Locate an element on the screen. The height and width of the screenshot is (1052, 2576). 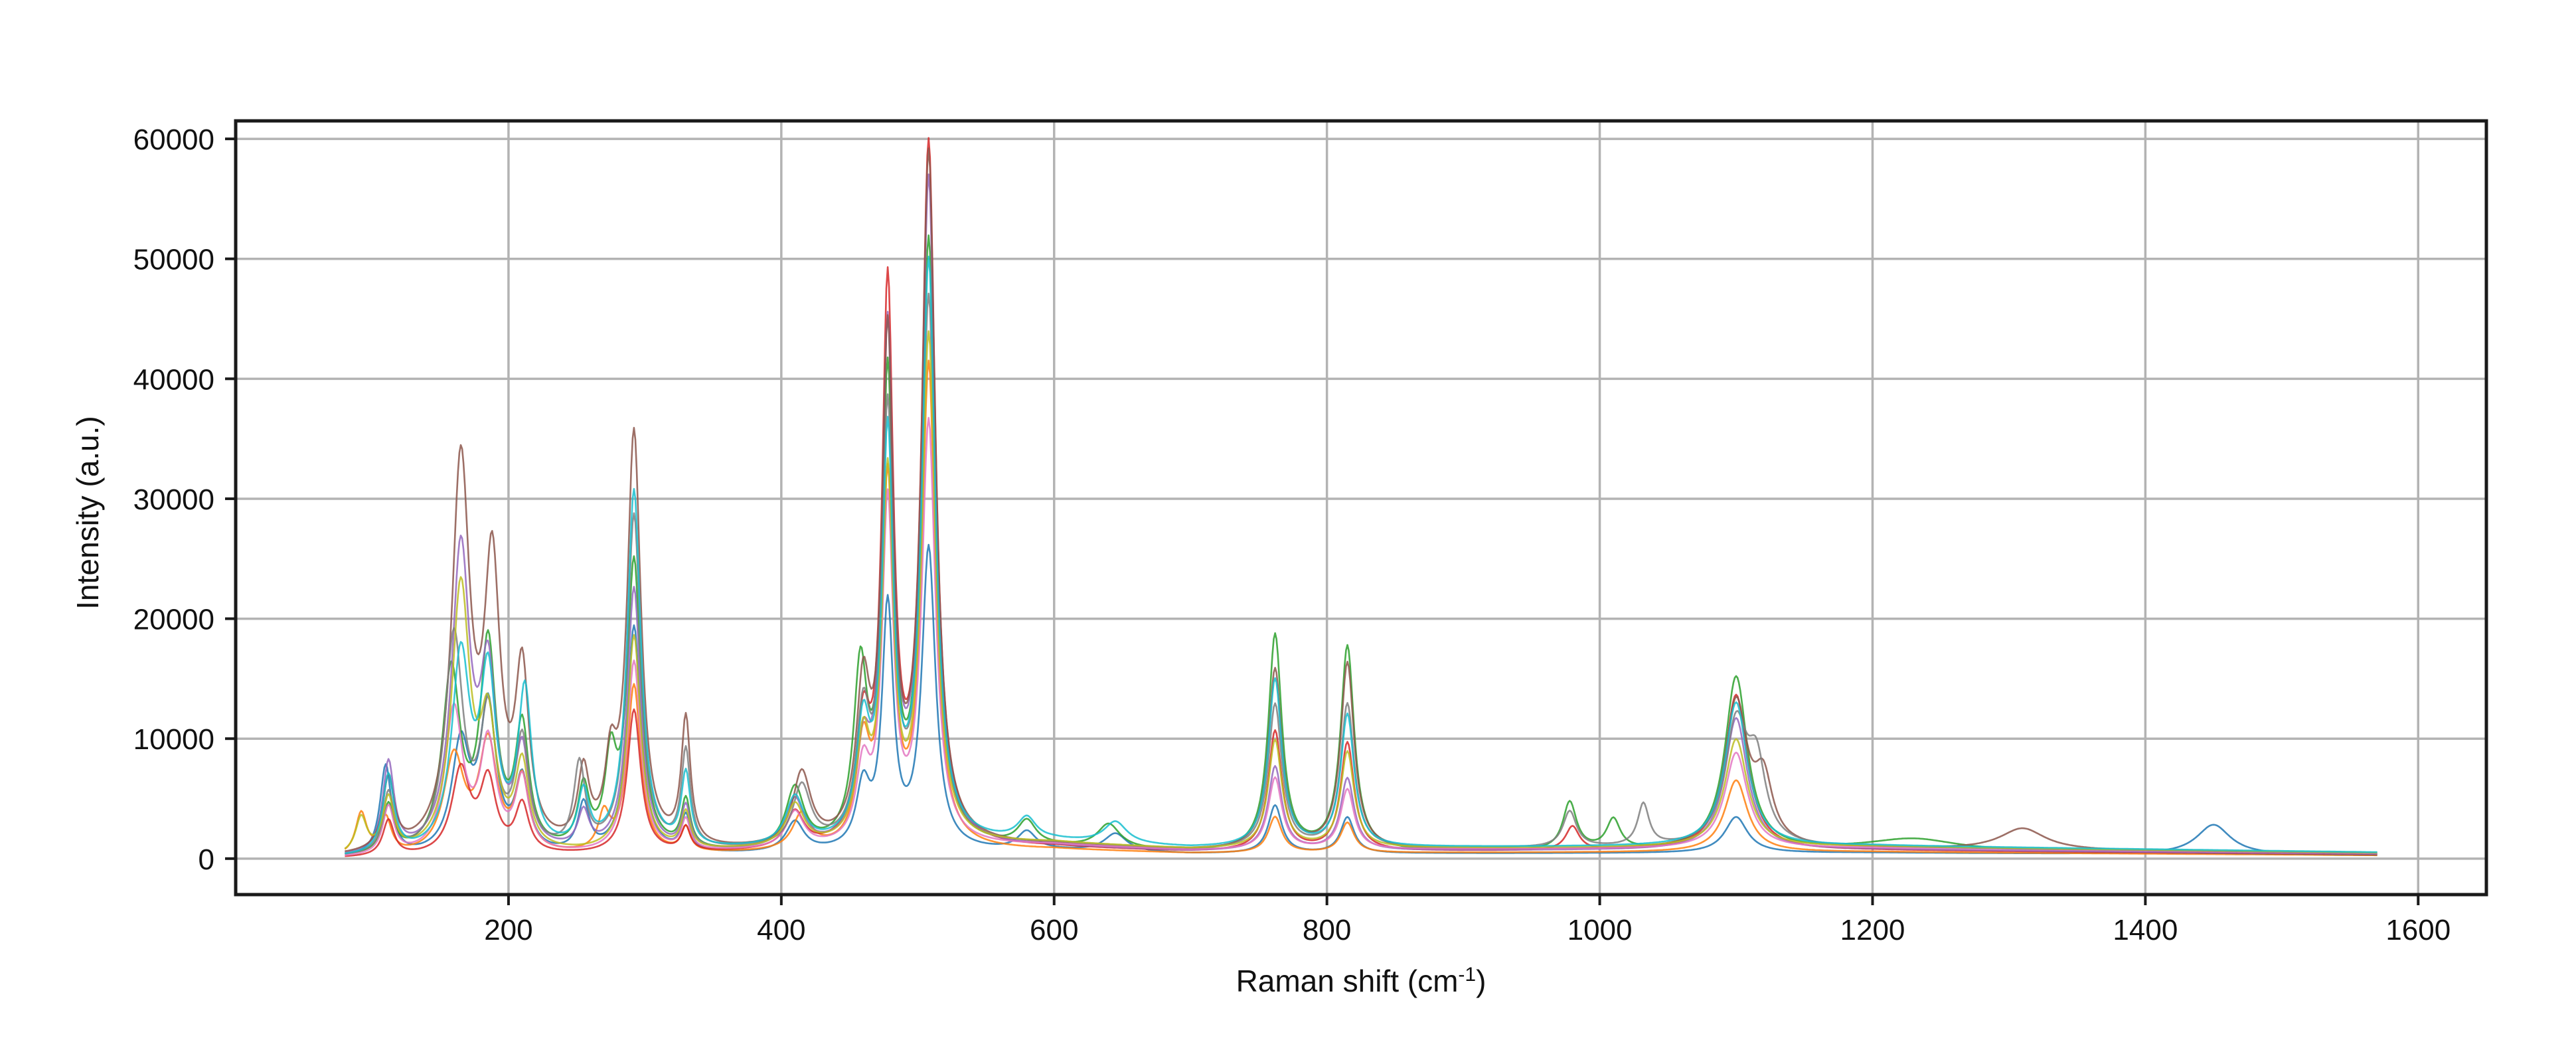
y-tick-label: 0 is located at coordinates (206, 859).